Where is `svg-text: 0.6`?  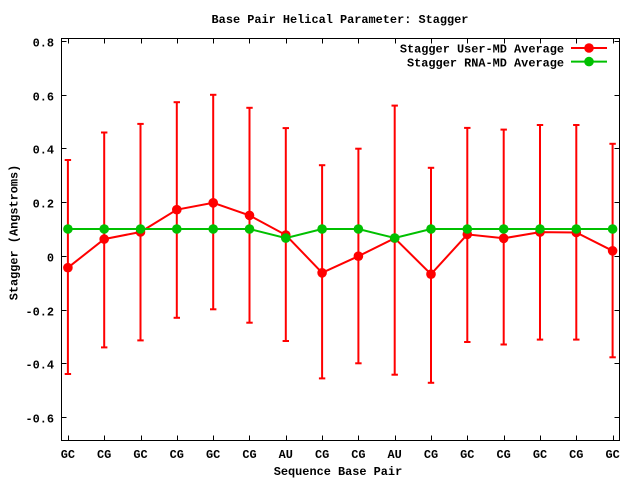 svg-text: 0.6 is located at coordinates (43, 97).